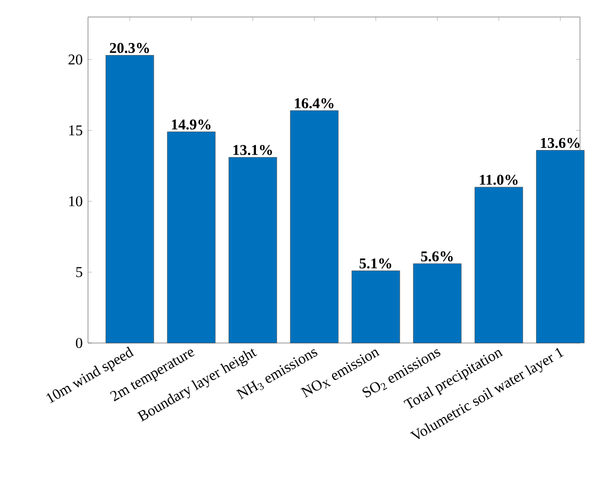 This screenshot has width=592, height=490. Describe the element at coordinates (560, 143) in the screenshot. I see `data-label: 13.6%` at that location.